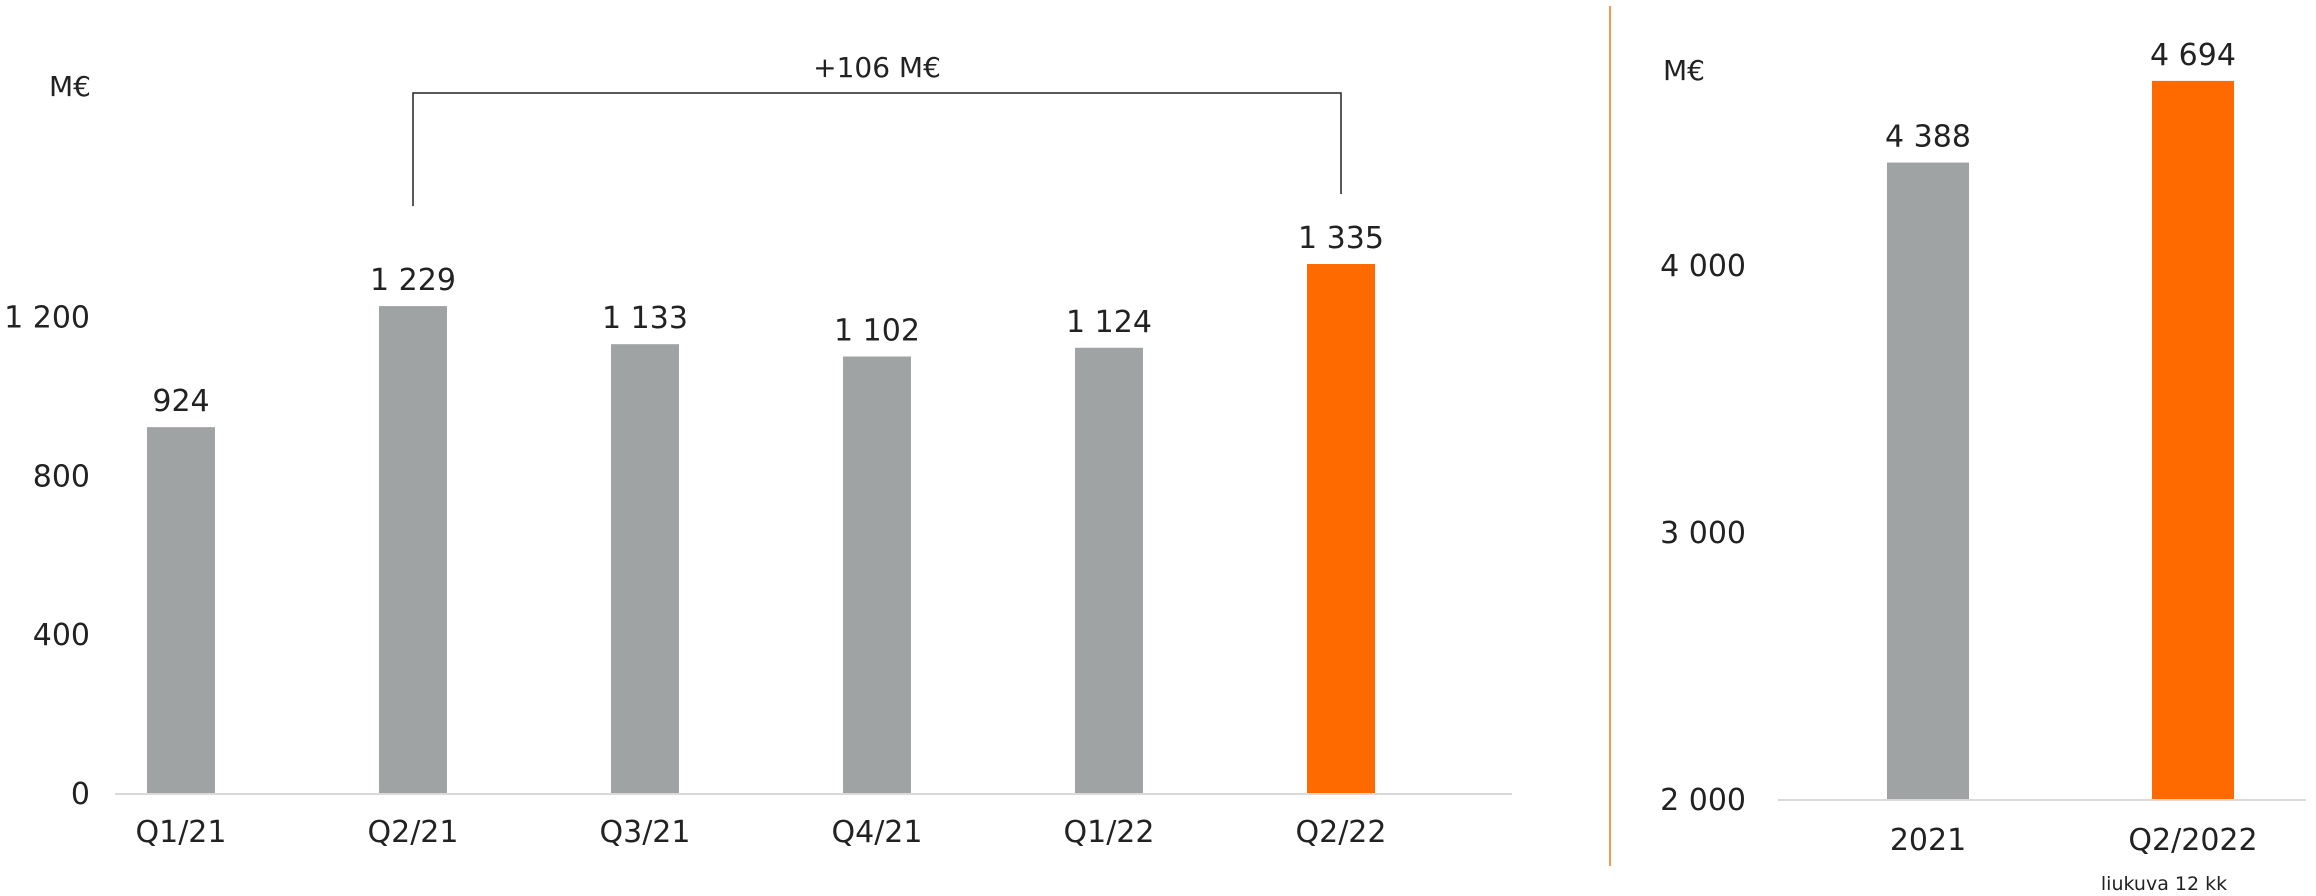 Image resolution: width=2316 pixels, height=896 pixels. I want to click on x-tick-label: 2021, so click(1928, 840).